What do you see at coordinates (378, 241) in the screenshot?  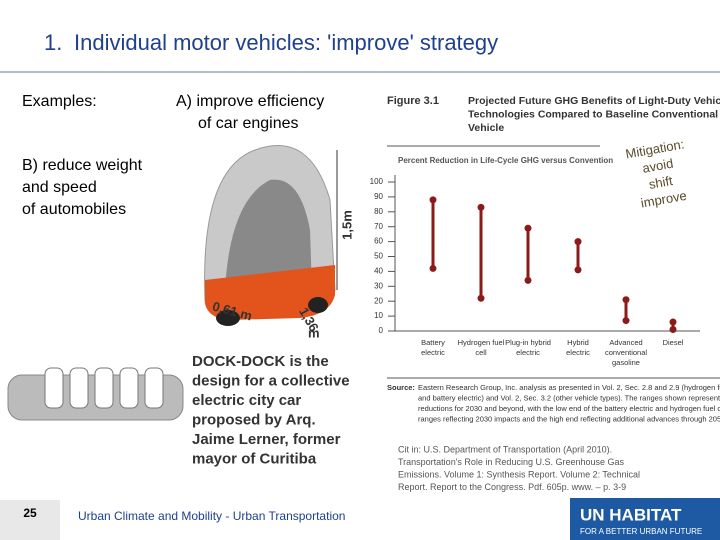 I see `y-tick-label: 60` at bounding box center [378, 241].